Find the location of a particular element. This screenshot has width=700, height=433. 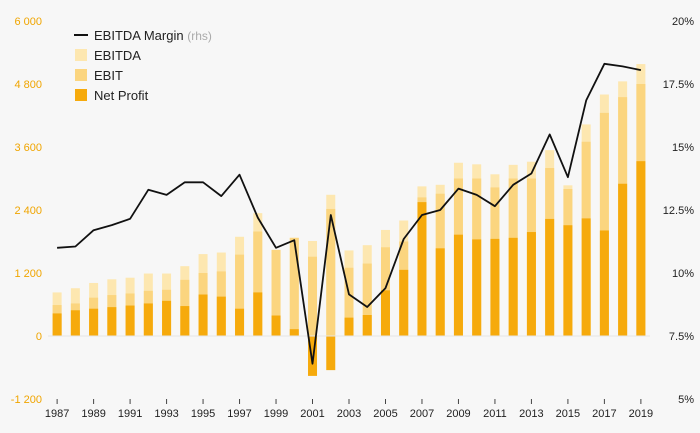

legend-label-ebitda-margin: EBITDA Margin (rhs) is located at coordinates (153, 35).